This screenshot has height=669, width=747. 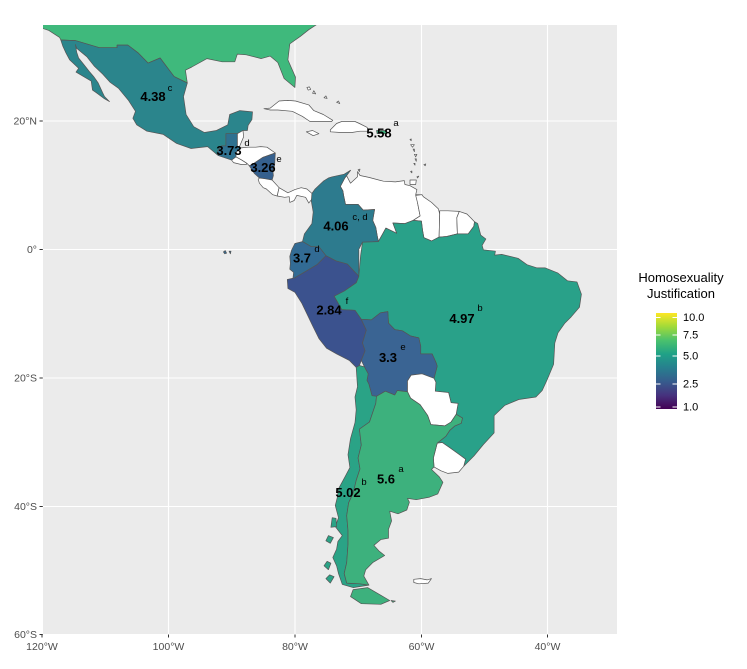 I want to click on country-sup-label-colombia: c, d, so click(x=359, y=217).